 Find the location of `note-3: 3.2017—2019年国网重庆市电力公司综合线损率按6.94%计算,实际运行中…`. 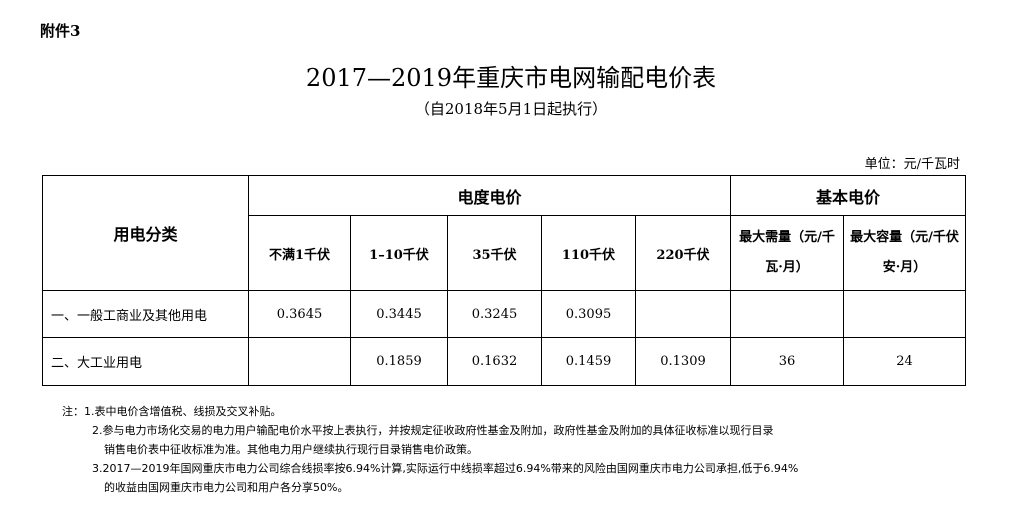

note-3: 3.2017—2019年国网重庆市电力公司综合线损率按6.94%计算,实际运行中… is located at coordinates (445, 468).